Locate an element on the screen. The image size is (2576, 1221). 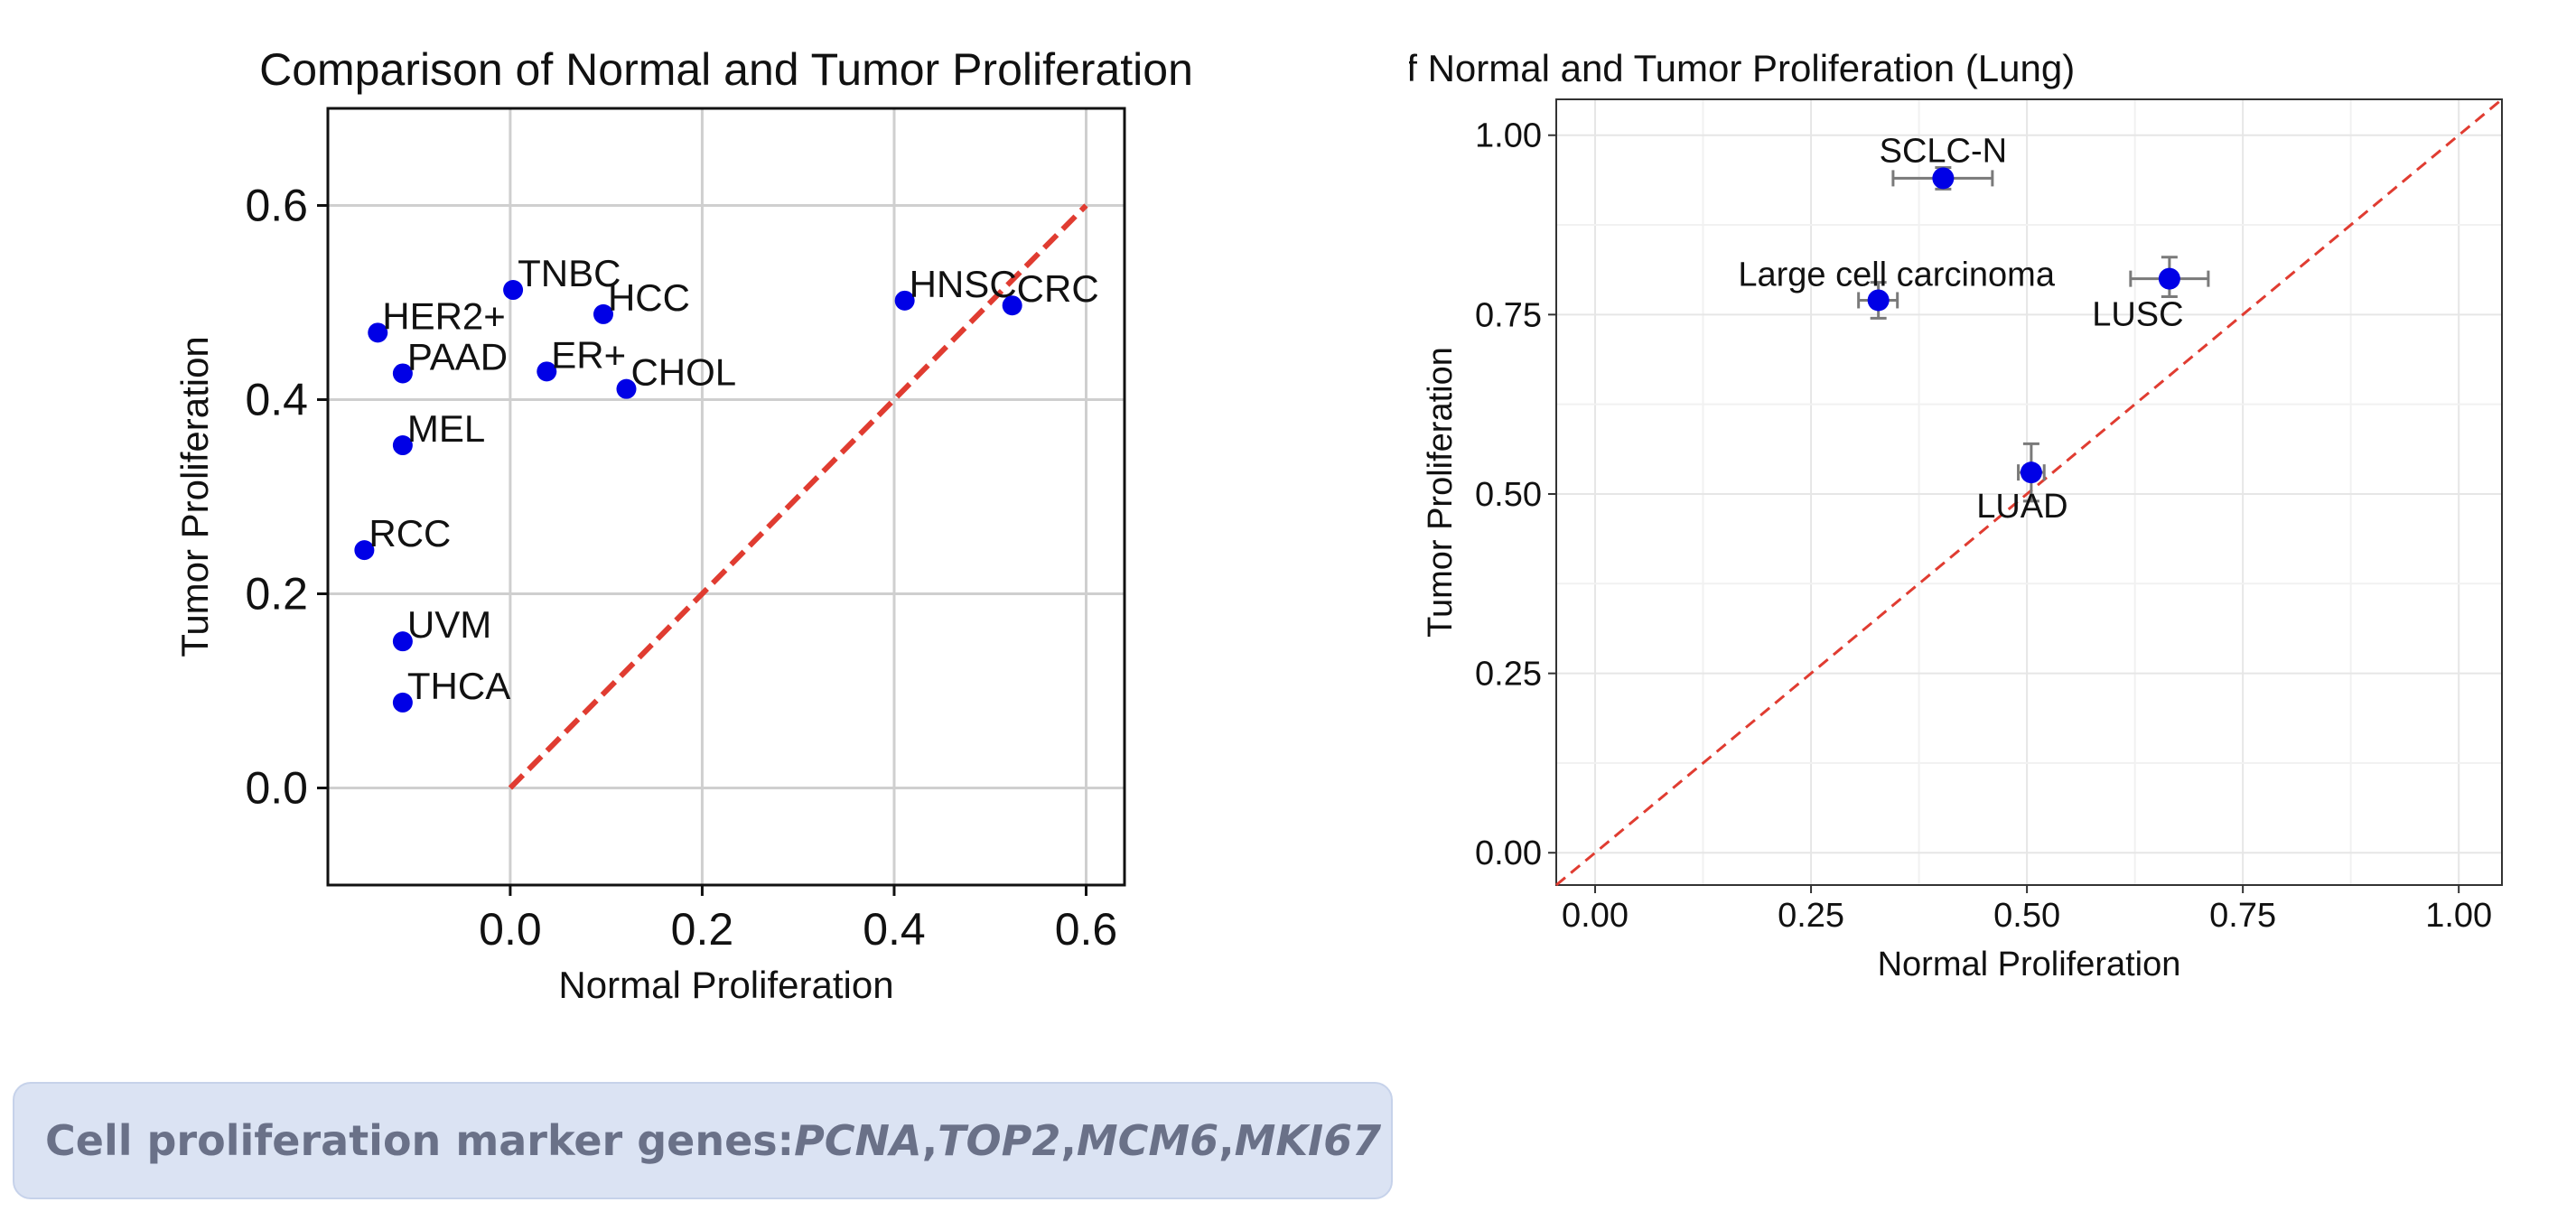
point-hnsc is located at coordinates (904, 300).